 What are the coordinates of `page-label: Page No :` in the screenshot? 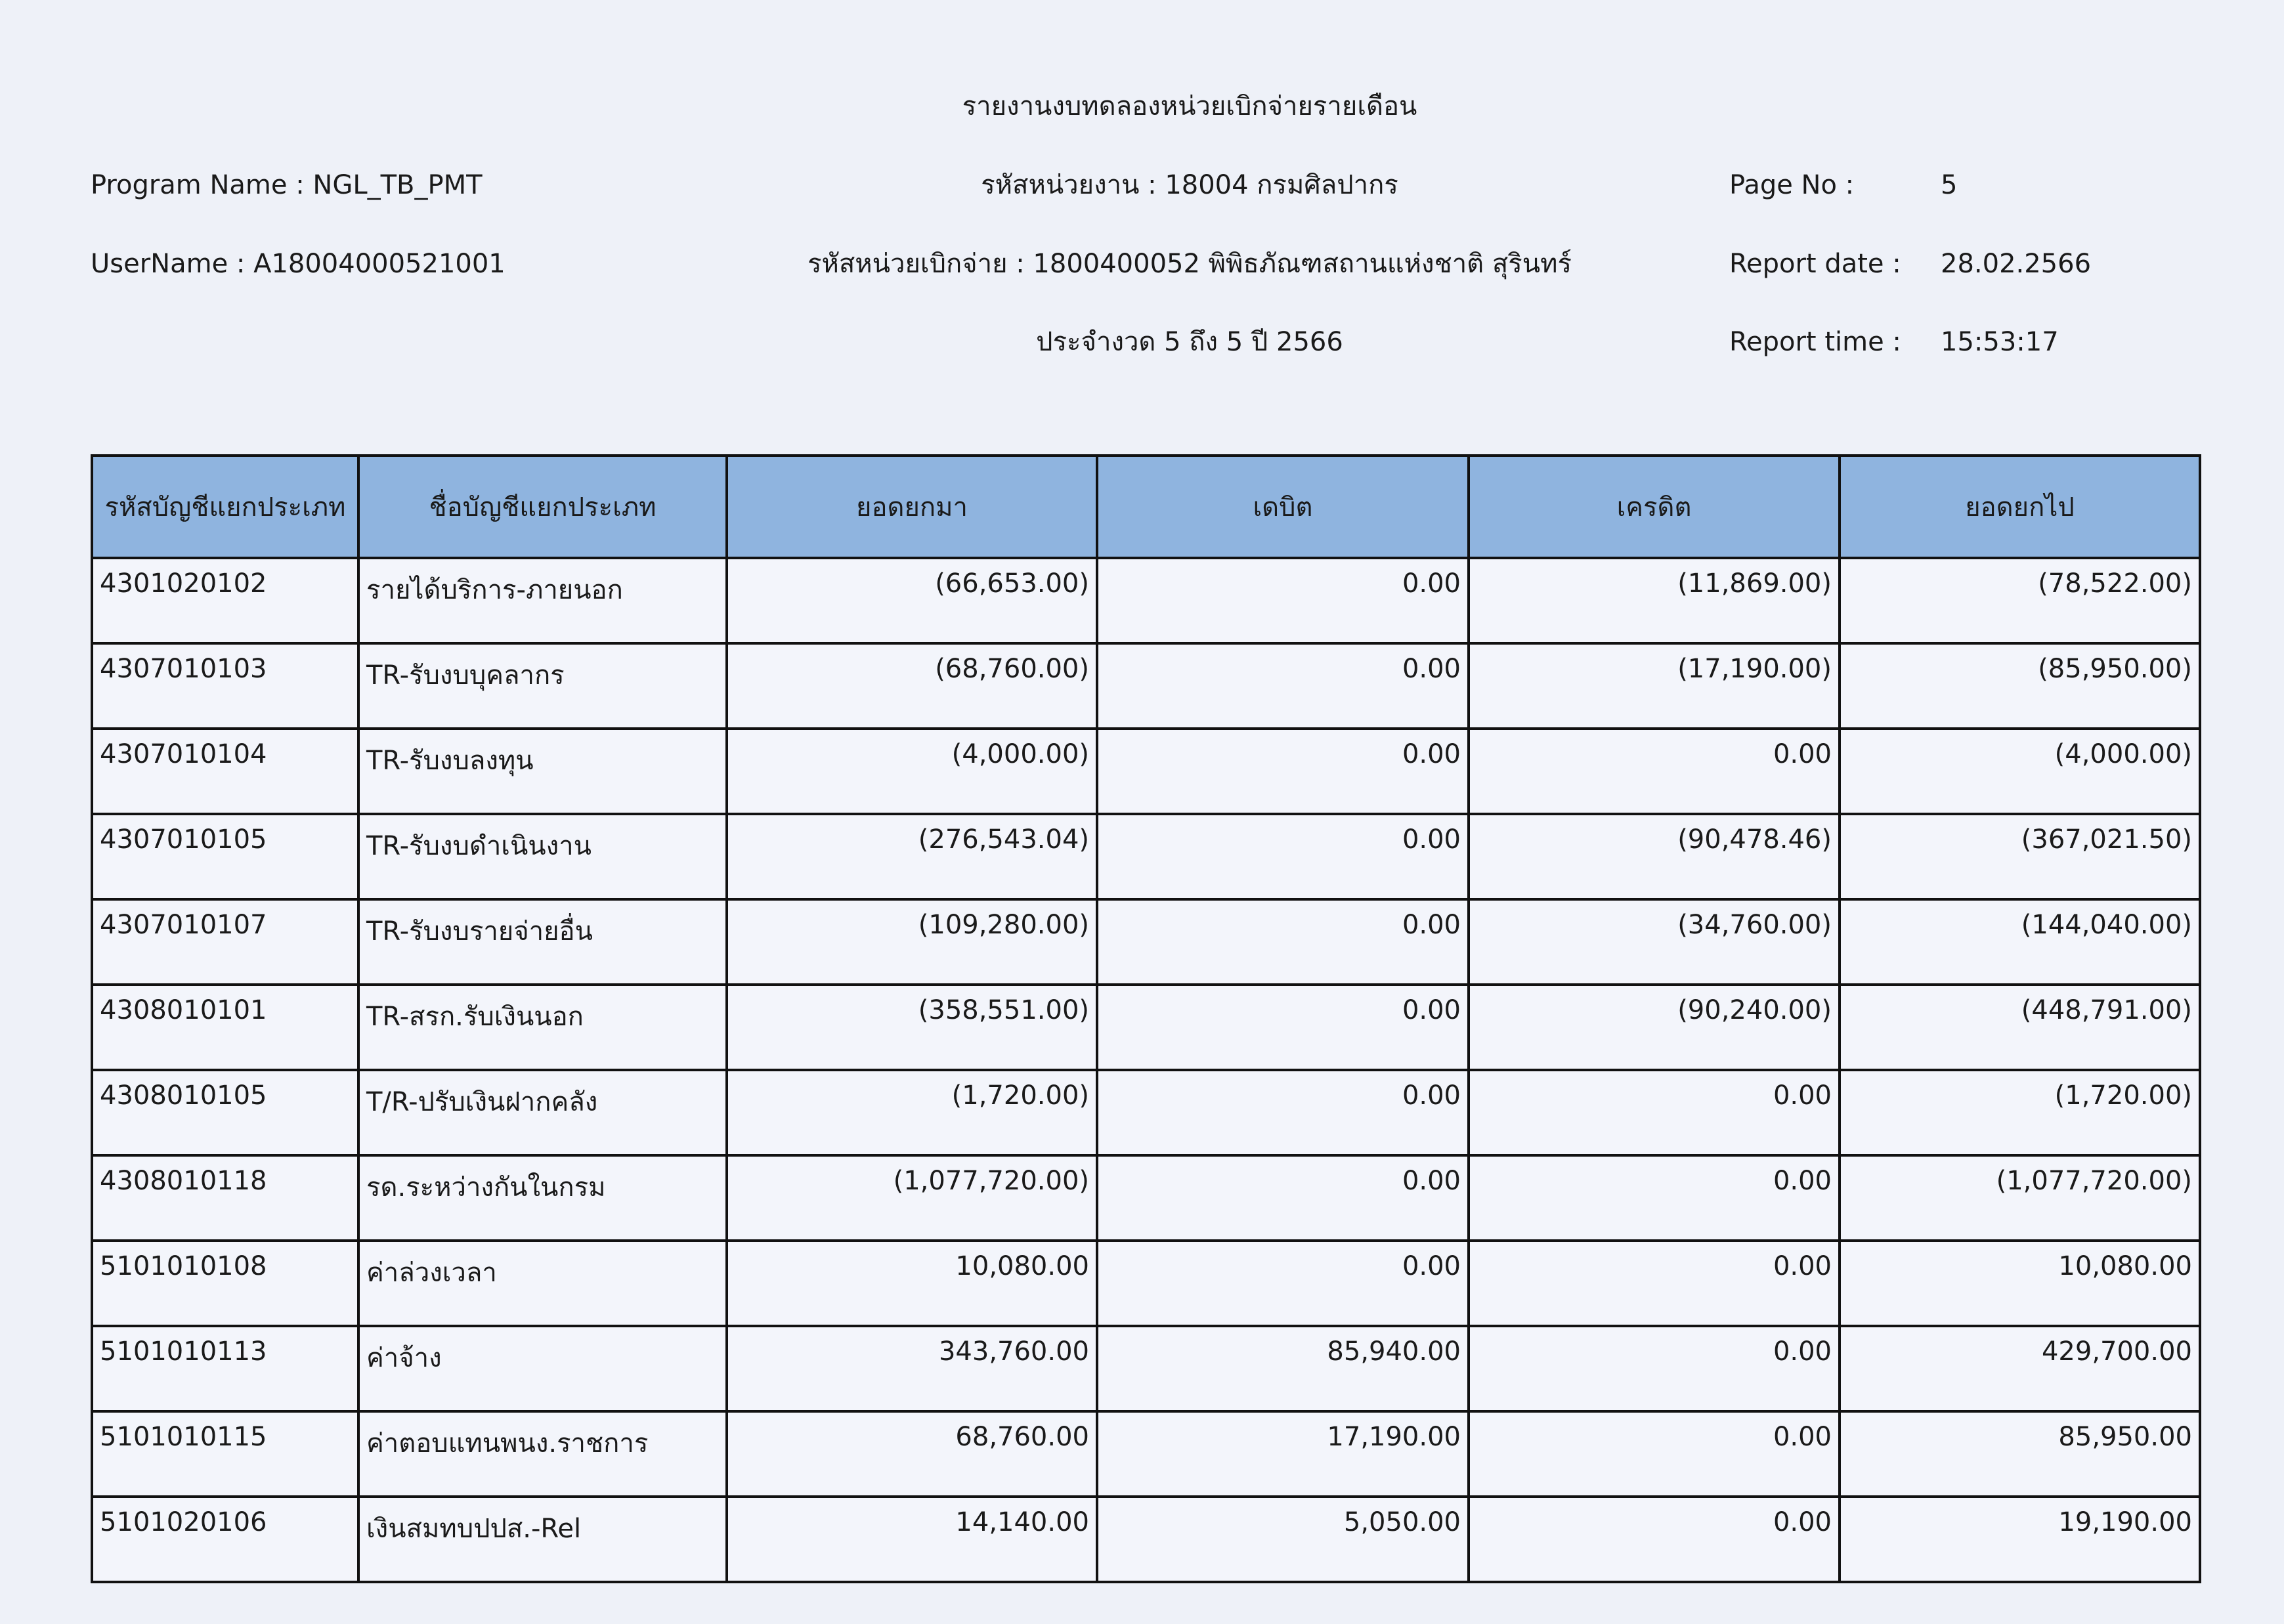 It's located at (1792, 185).